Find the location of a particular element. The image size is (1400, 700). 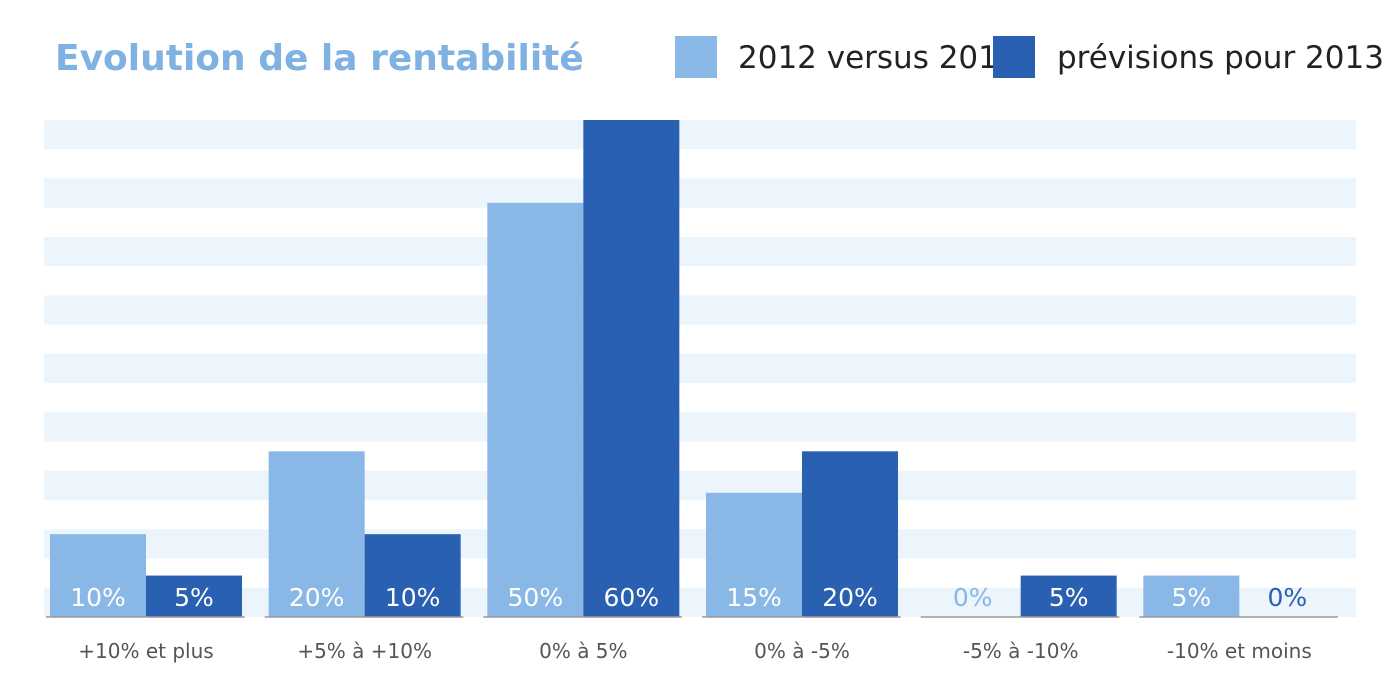

chart-title: Evolution de la rentabilité is located at coordinates (319, 58).